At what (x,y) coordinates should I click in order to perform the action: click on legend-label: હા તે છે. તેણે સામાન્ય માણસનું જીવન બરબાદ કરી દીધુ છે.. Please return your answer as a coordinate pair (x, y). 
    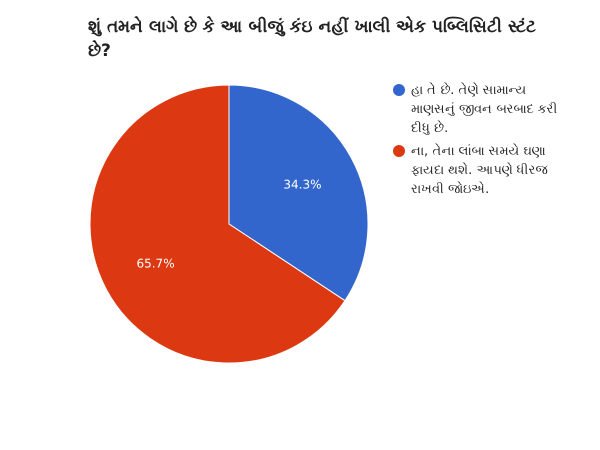
    Looking at the image, I should click on (484, 109).